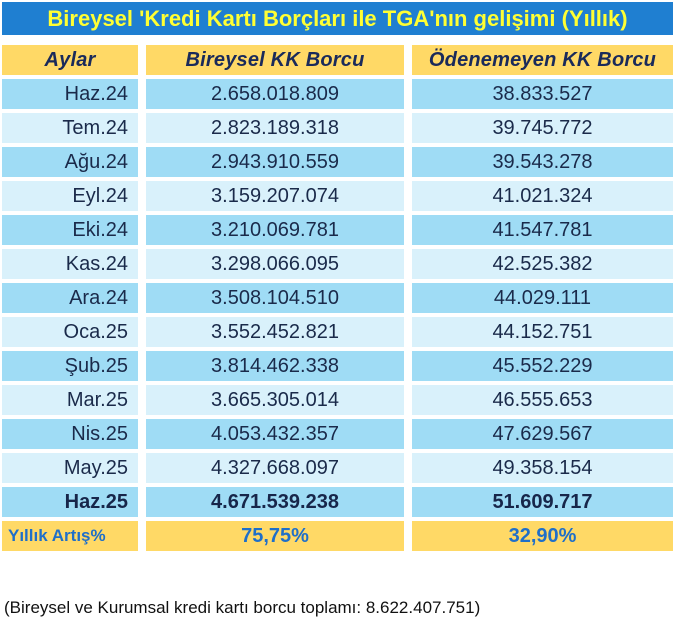 The width and height of the screenshot is (676, 627). I want to click on month-cell: May.25, so click(70, 468).